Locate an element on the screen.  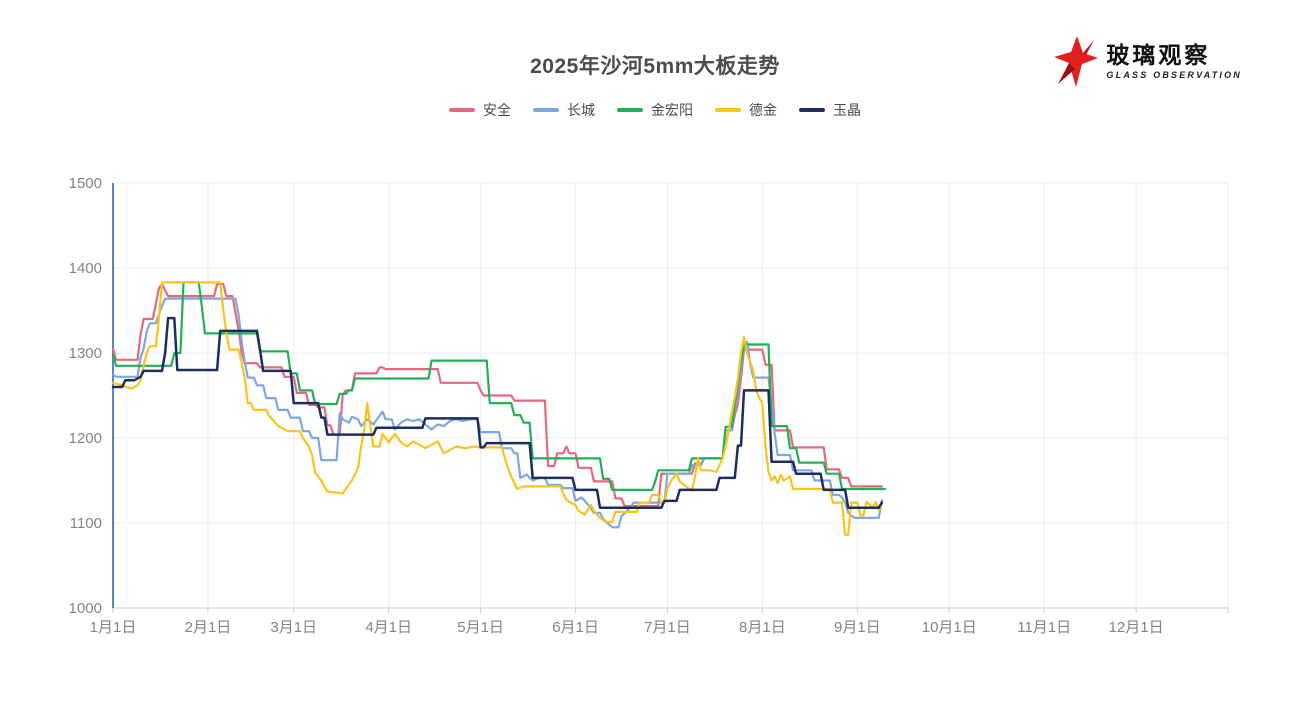
y-axis-tick-label: 1500 is located at coordinates (85, 183).